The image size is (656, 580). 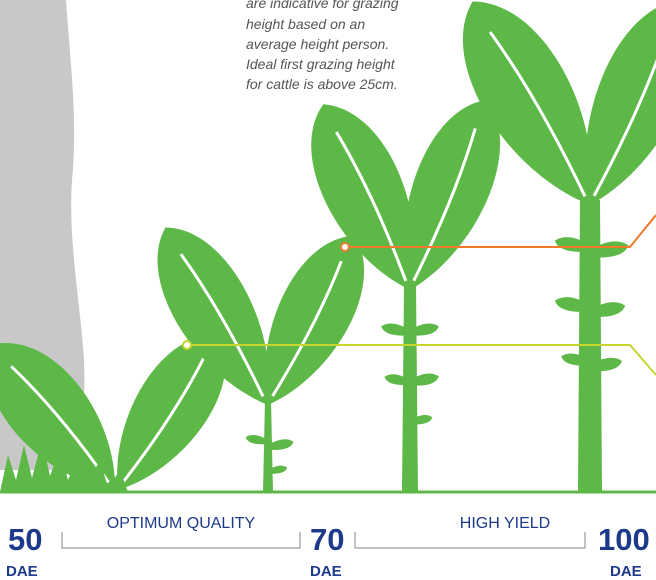 I want to click on day-number: 70, so click(x=327, y=539).